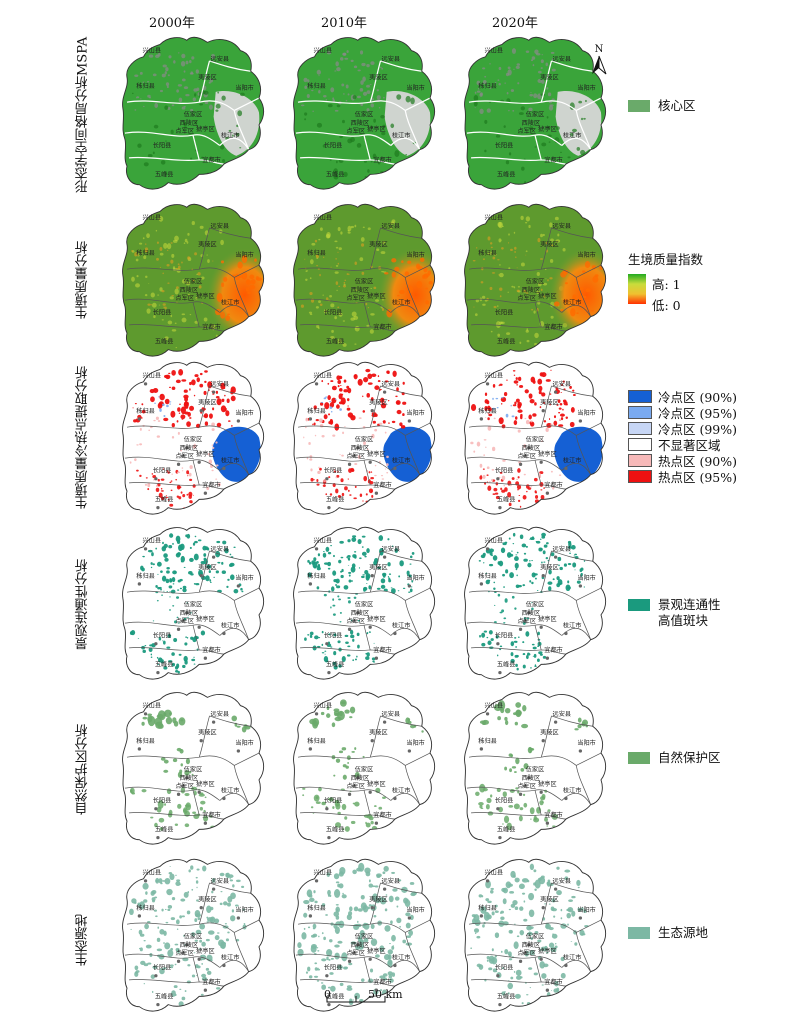 Image resolution: width=800 pixels, height=1025 pixels. Describe the element at coordinates (494, 408) in the screenshot. I see `cold-spot` at that location.